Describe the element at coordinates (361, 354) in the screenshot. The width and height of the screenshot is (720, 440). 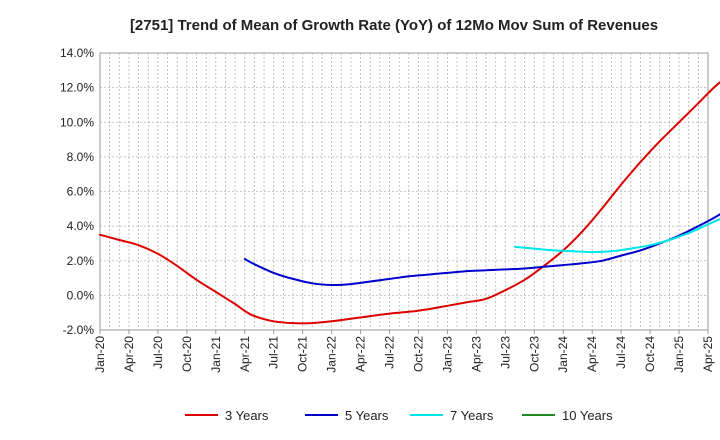
I see `x-tick-label: Apr-22` at that location.